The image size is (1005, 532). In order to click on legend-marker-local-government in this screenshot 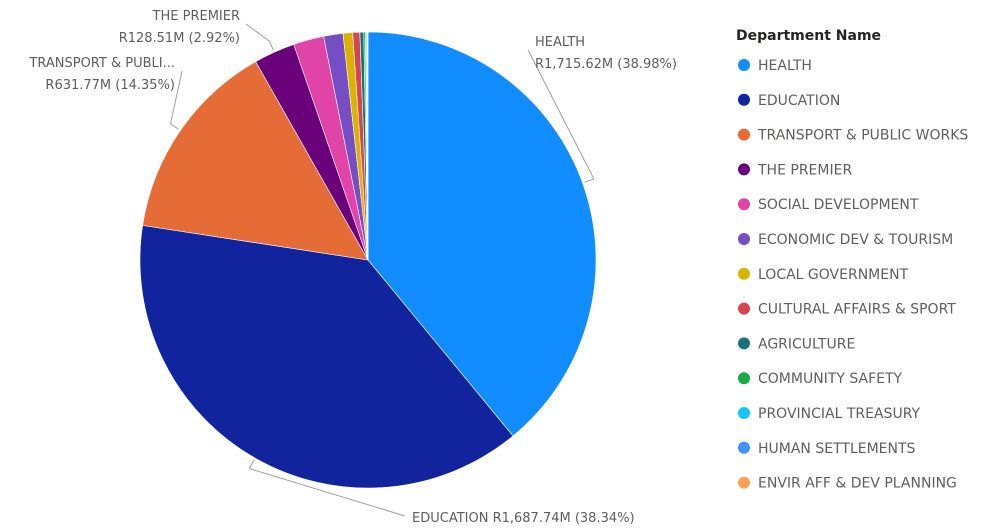, I will do `click(744, 273)`.